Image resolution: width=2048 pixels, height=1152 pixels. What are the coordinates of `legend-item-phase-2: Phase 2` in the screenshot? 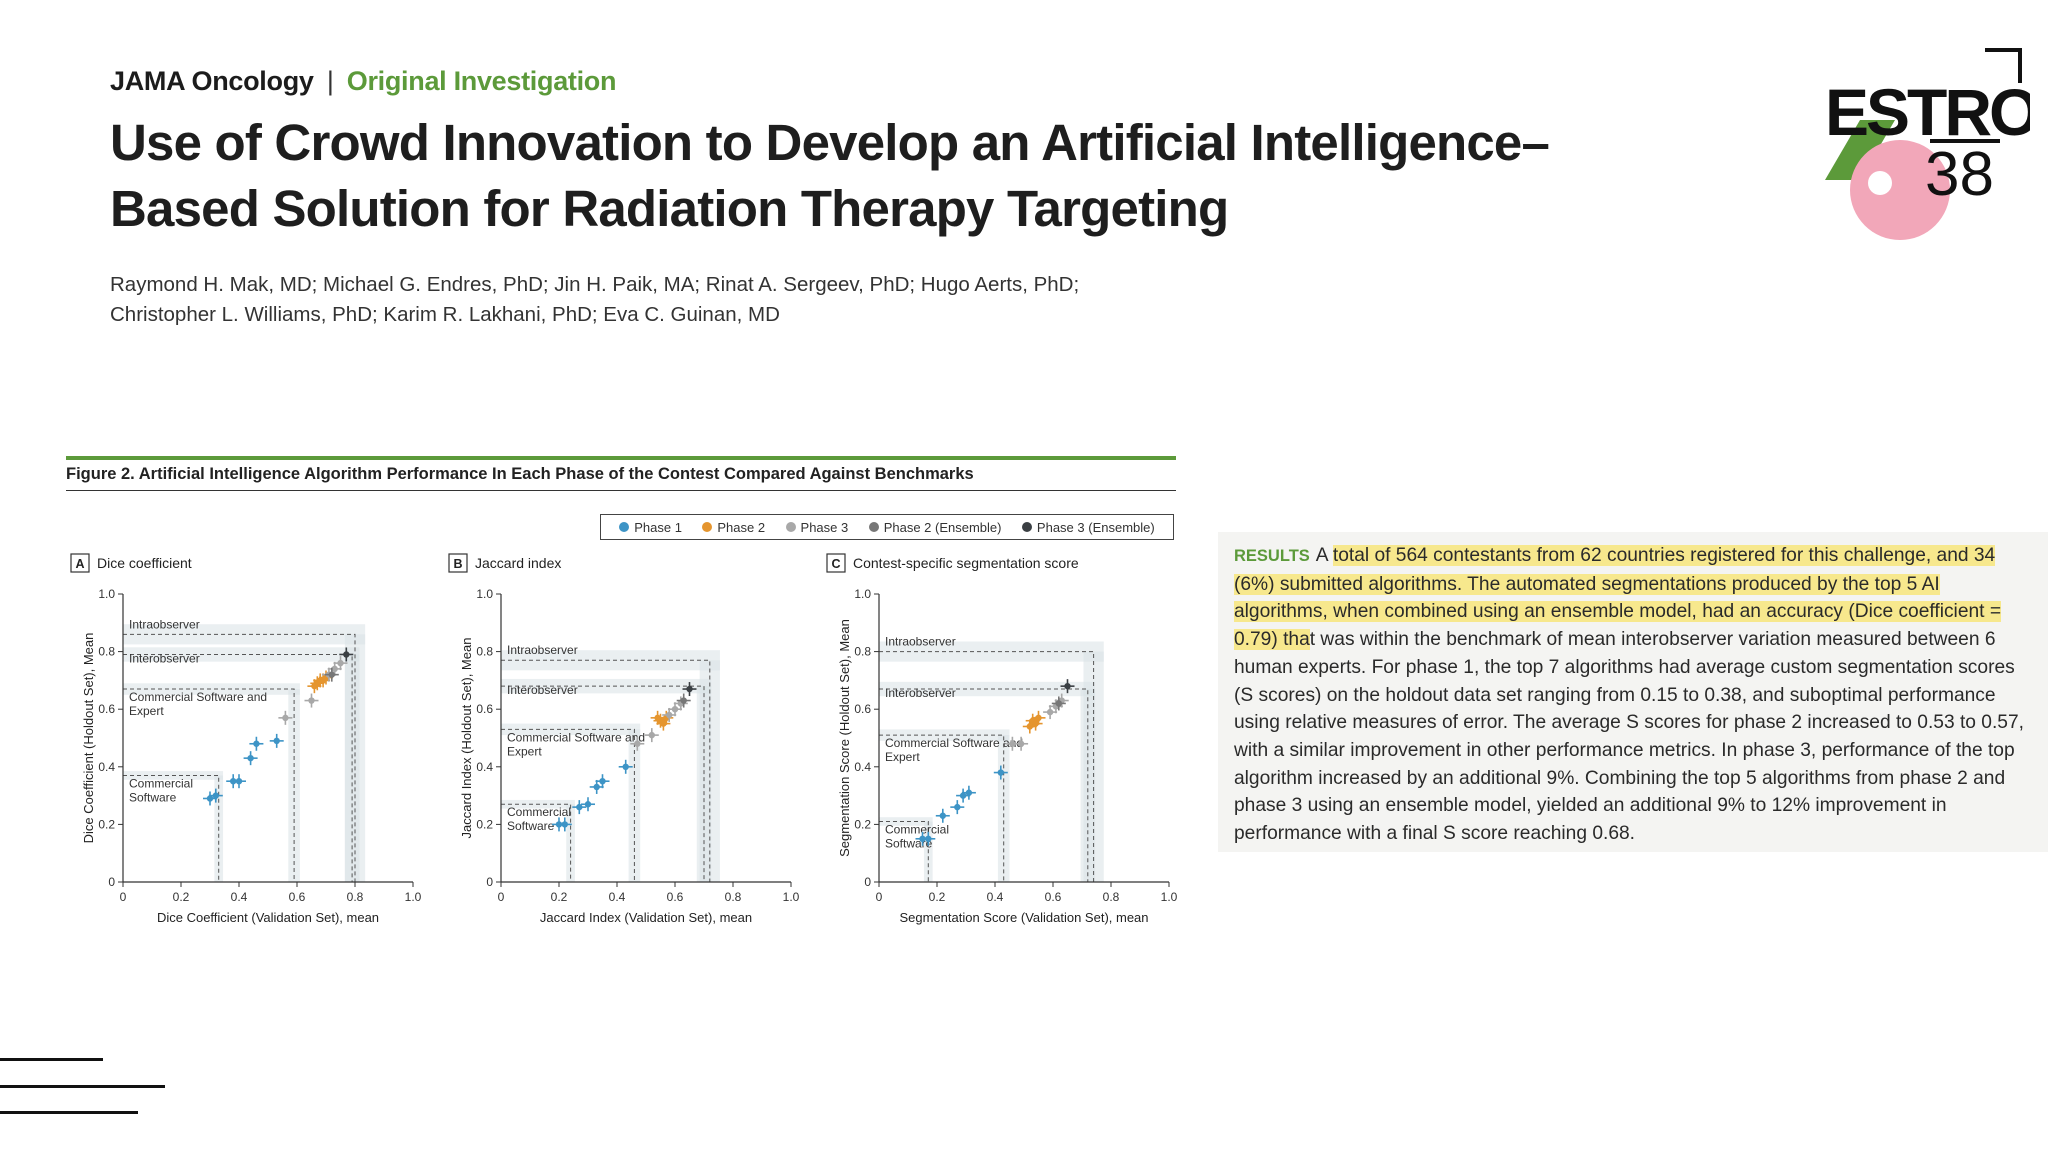 It's located at (733, 527).